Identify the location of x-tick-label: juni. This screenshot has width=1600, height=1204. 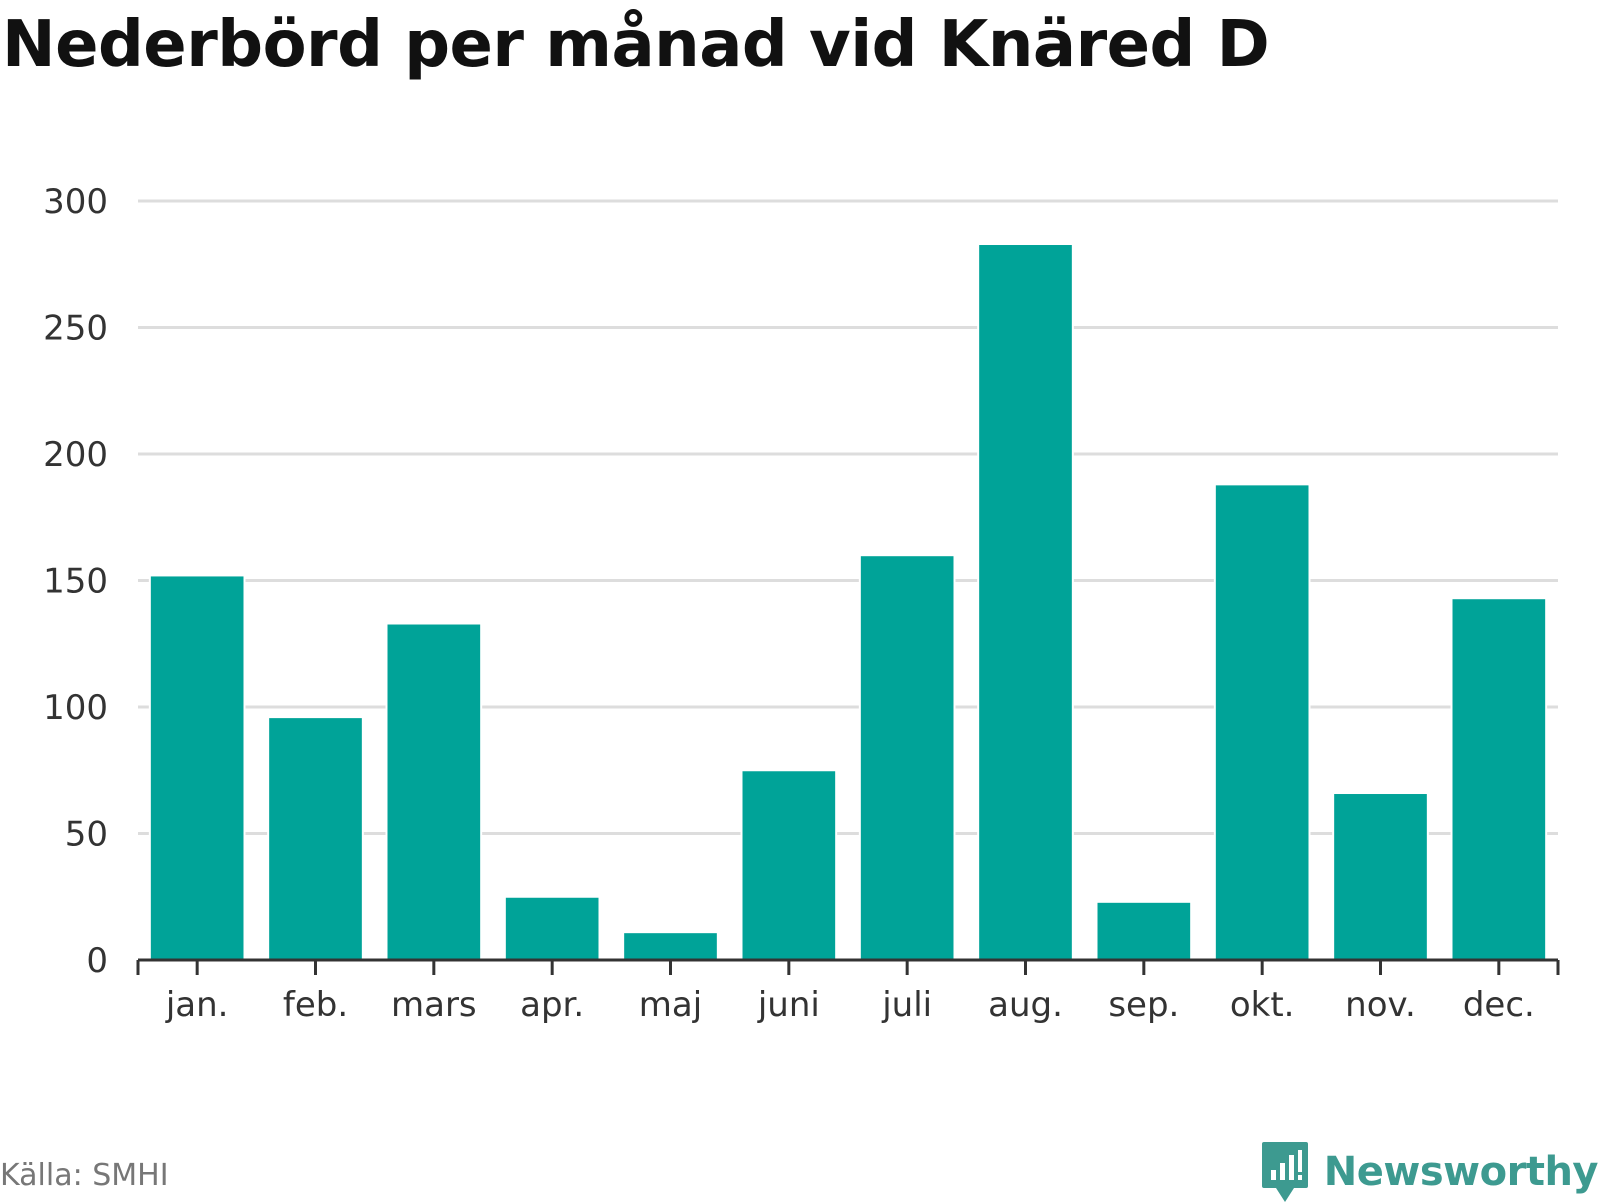
(788, 1005).